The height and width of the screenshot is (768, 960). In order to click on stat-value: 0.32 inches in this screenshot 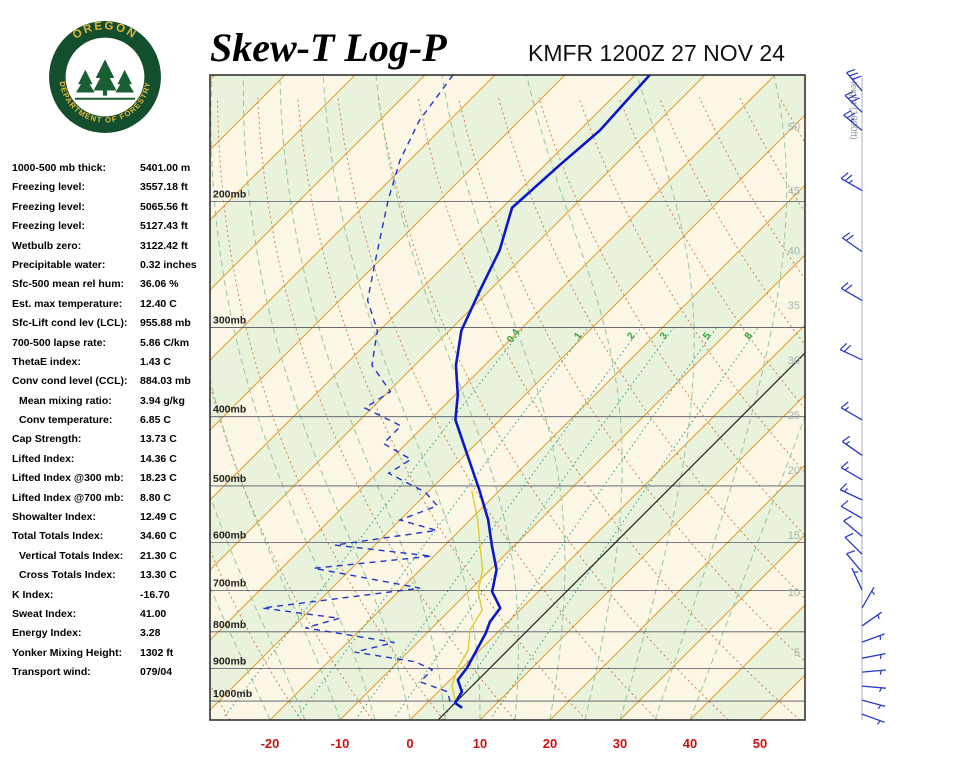, I will do `click(168, 264)`.